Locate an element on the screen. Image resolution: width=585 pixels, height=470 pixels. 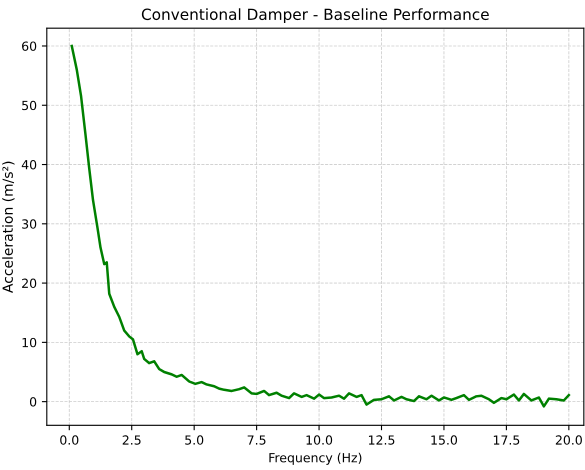
y-tick-label: 60 is located at coordinates (29, 46).